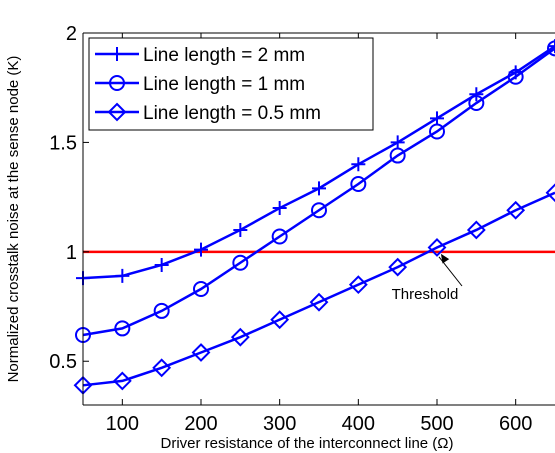 The width and height of the screenshot is (555, 453). What do you see at coordinates (445, 258) in the screenshot?
I see `annotation-arrow-head` at bounding box center [445, 258].